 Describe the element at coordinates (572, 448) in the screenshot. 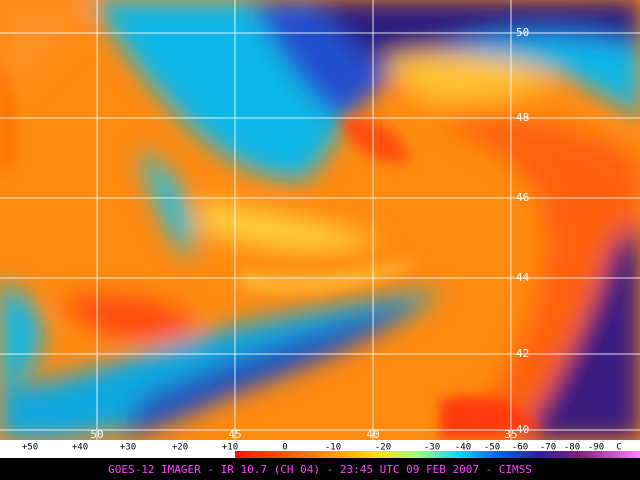

I see `colorbar-label: -80` at that location.